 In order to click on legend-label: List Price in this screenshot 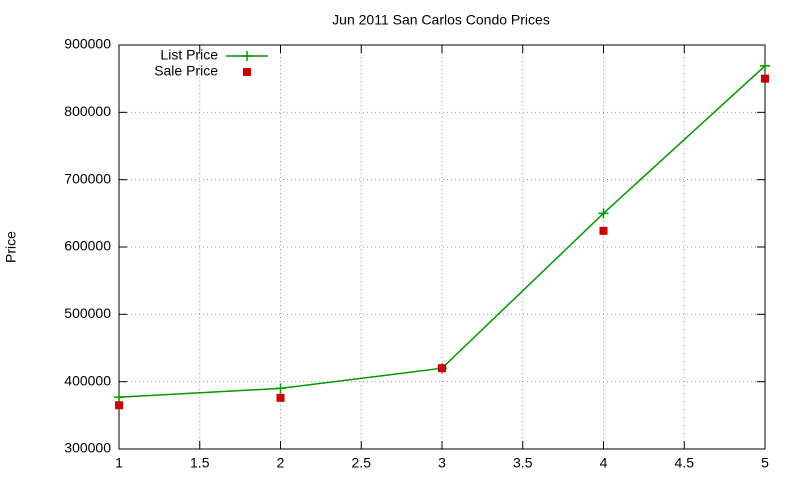, I will do `click(189, 55)`.